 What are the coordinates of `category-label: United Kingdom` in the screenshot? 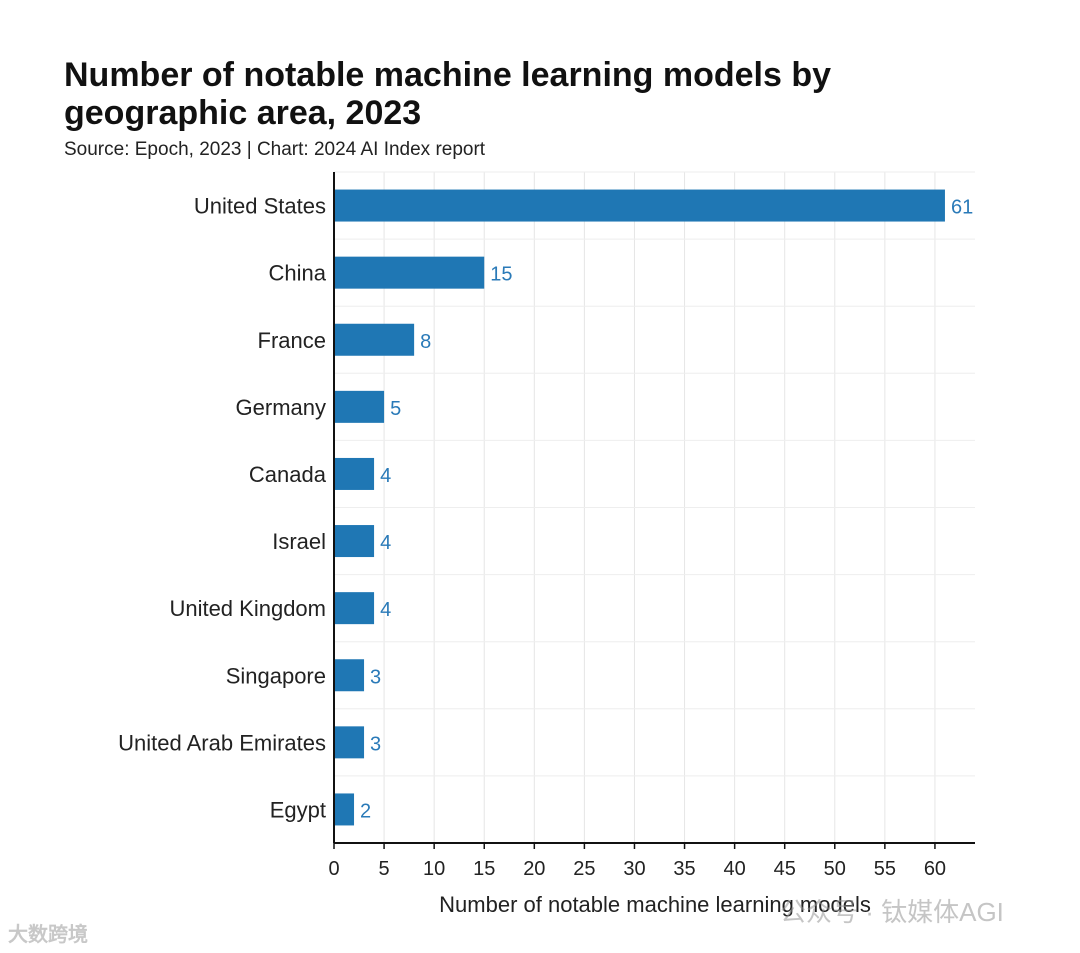 It's located at (247, 608).